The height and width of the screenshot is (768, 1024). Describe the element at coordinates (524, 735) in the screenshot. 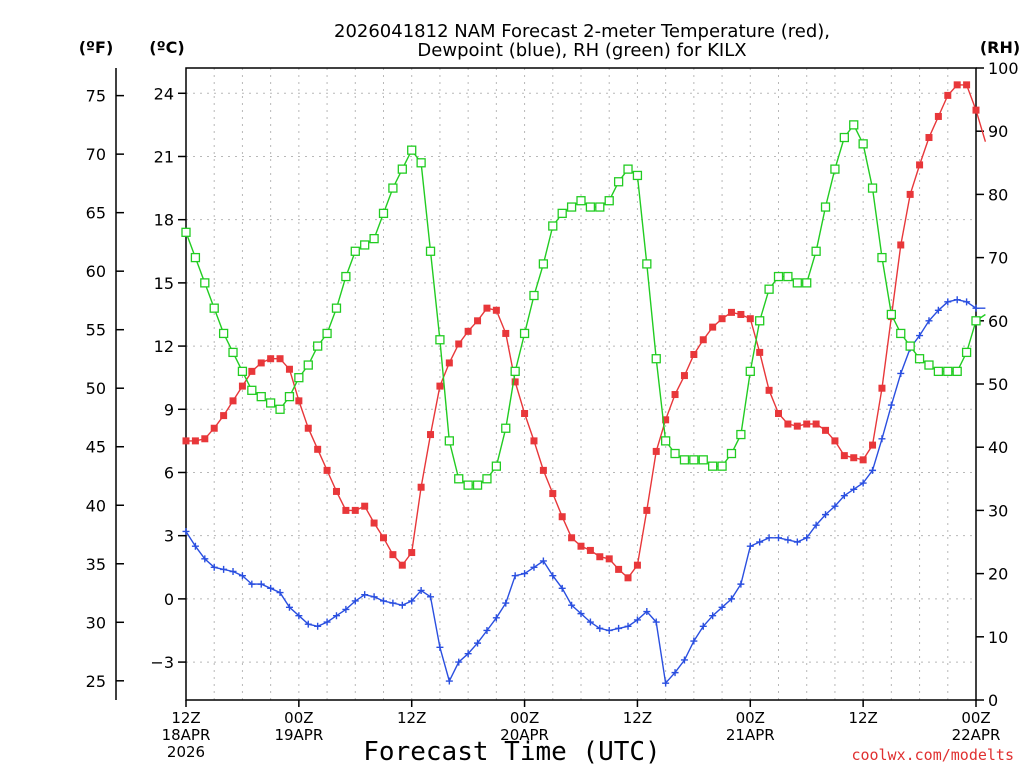

I see `x-tick-label: 20APR` at that location.